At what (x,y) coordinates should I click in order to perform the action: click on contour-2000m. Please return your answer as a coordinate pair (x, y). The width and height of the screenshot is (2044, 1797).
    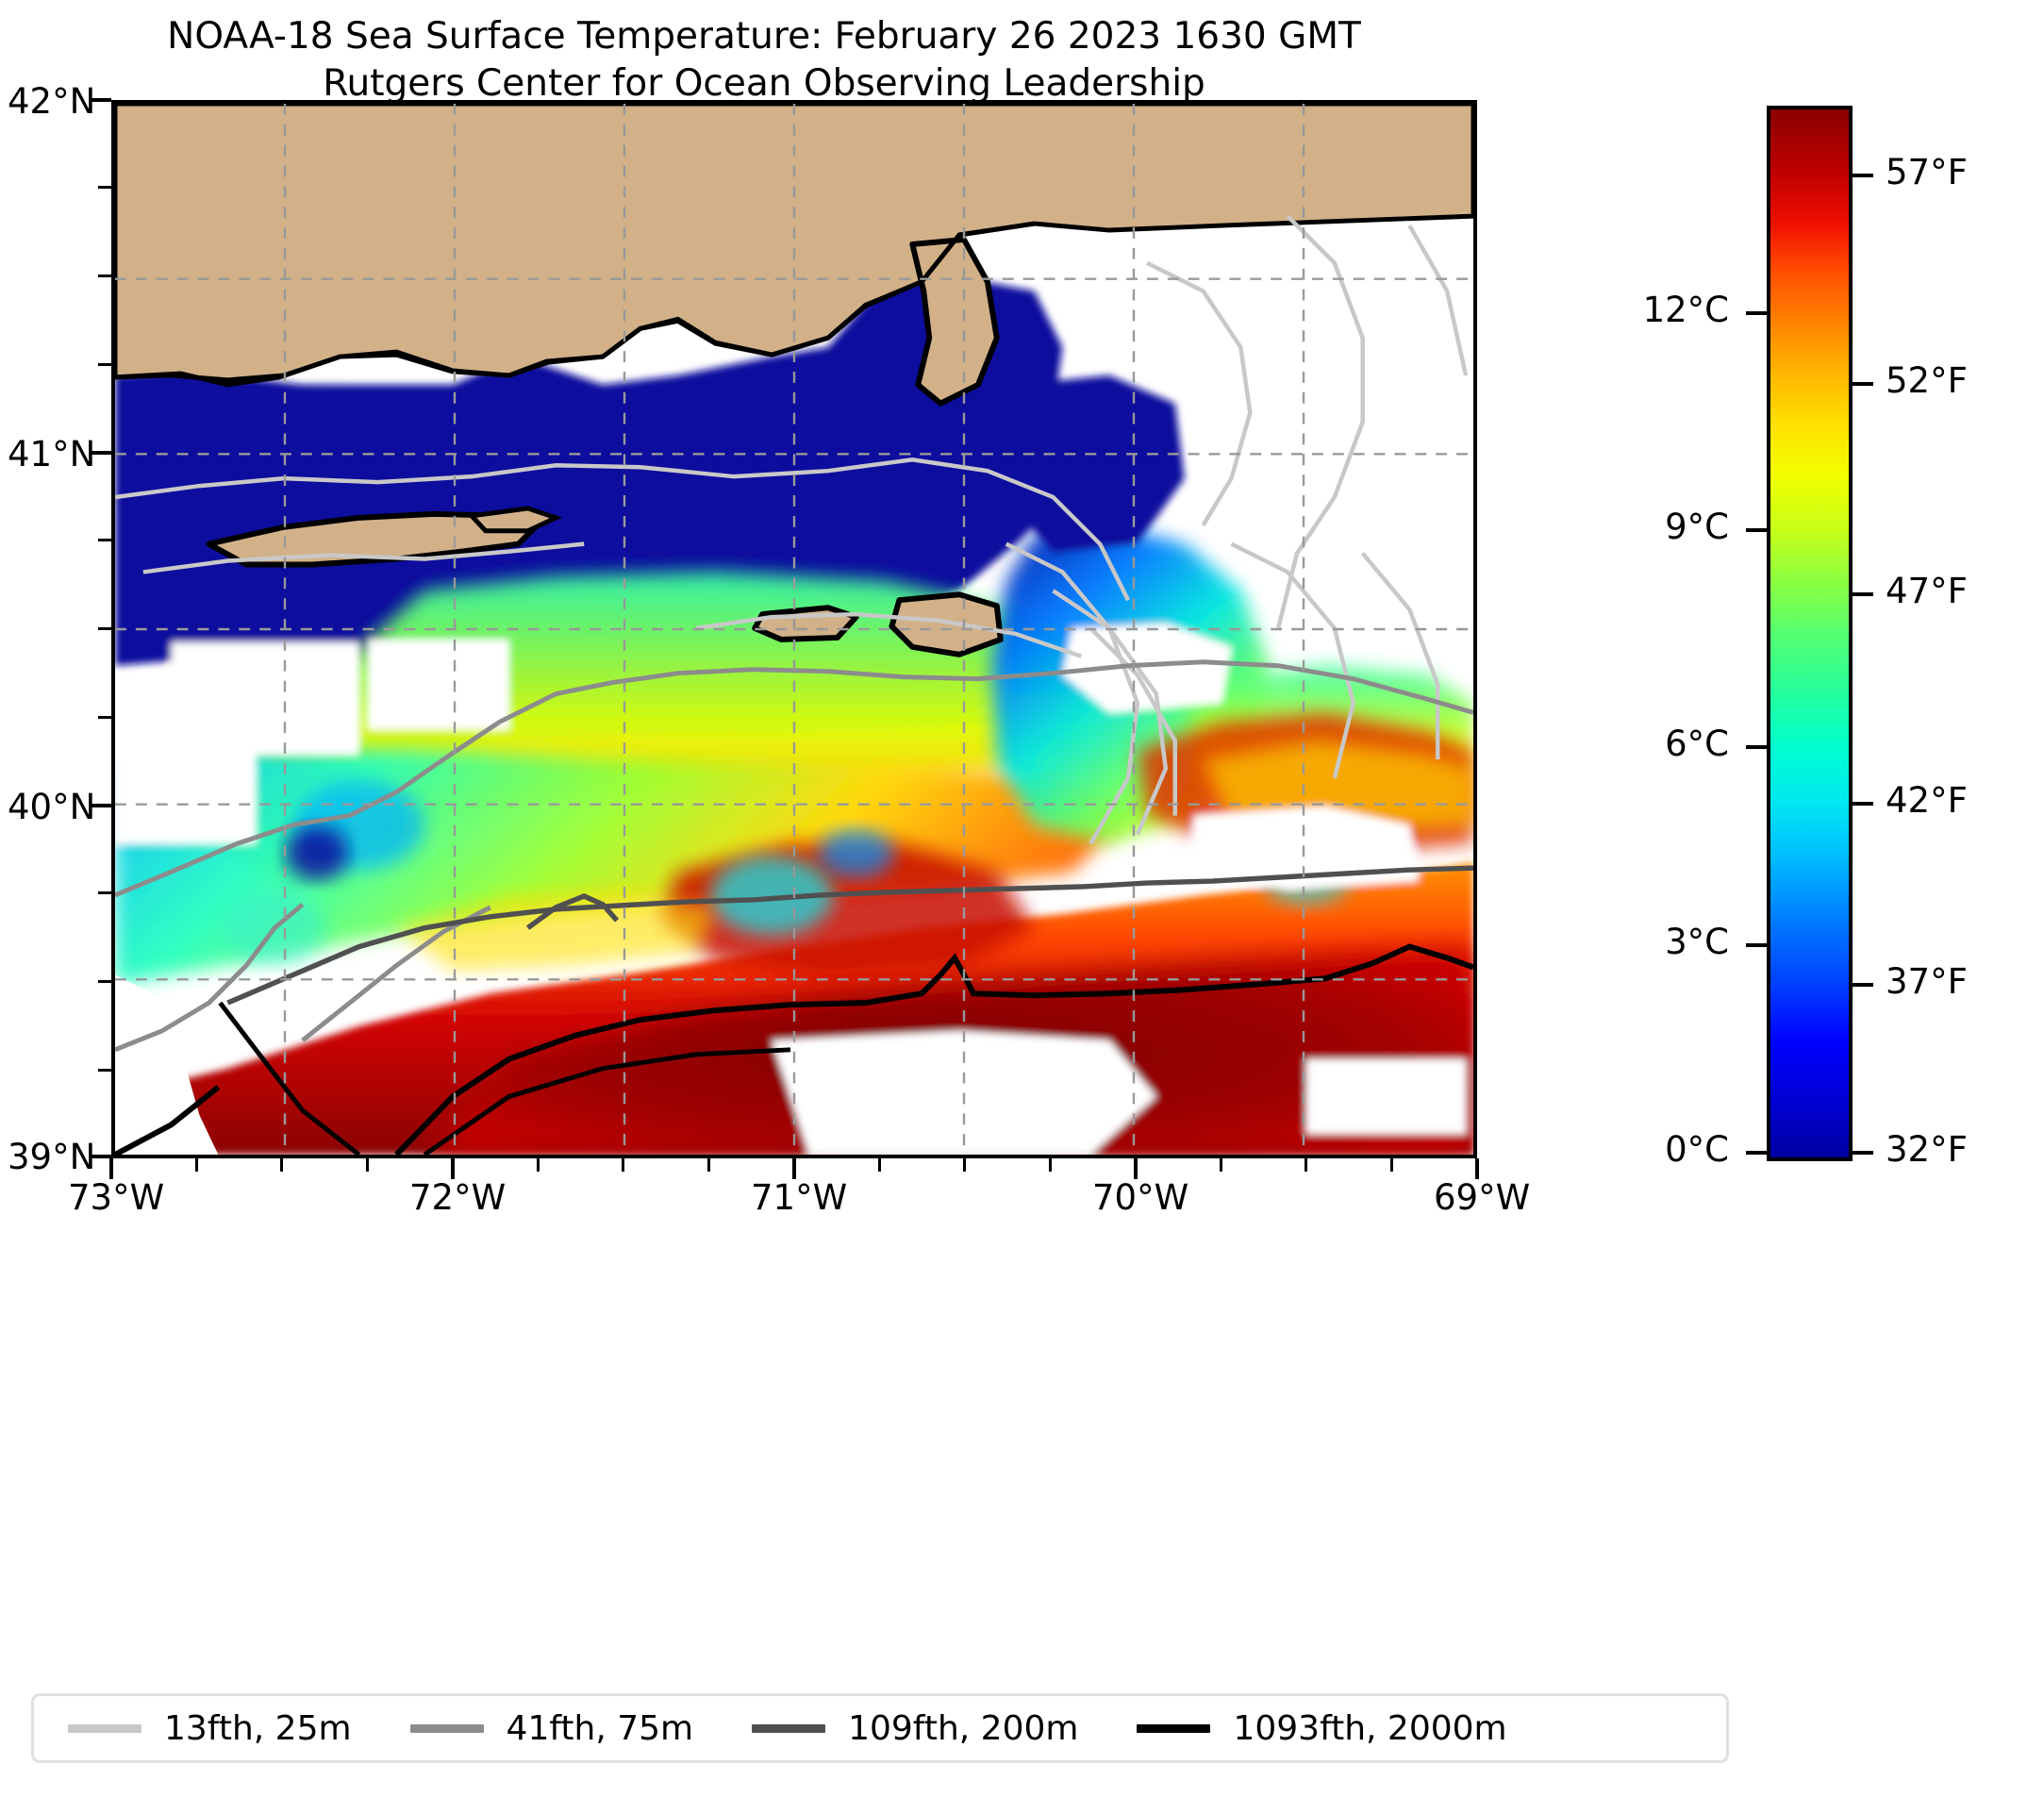
    Looking at the image, I should click on (794, 1049).